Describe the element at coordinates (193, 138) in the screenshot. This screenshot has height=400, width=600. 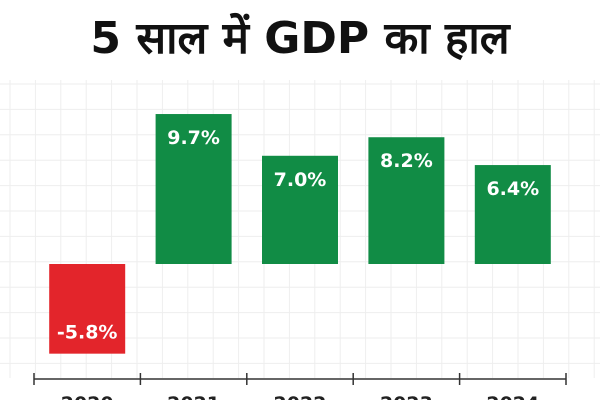
I see `data-label-2021: 9.7%` at that location.